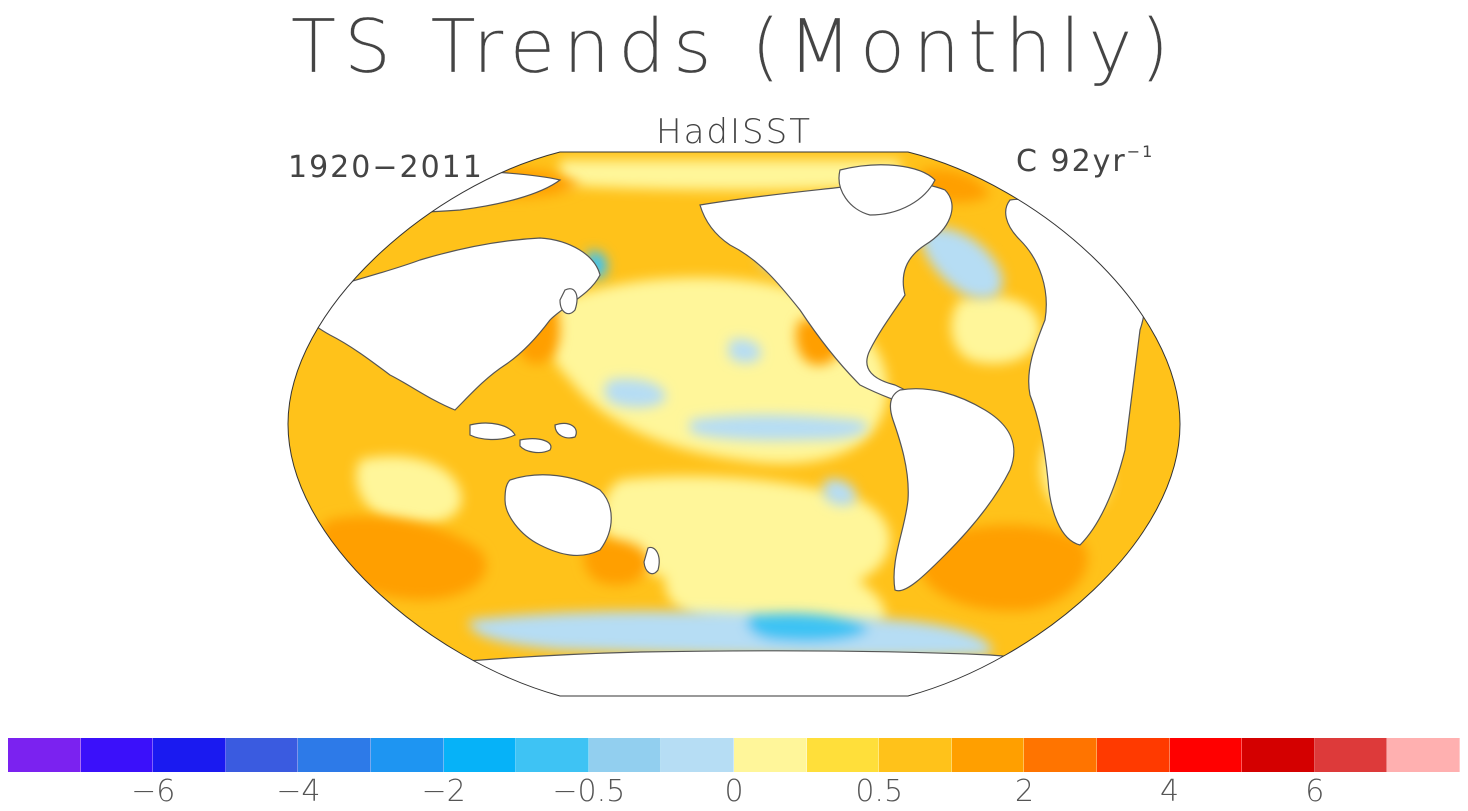 Image resolution: width=1468 pixels, height=811 pixels. What do you see at coordinates (443, 791) in the screenshot?
I see `colorbar-tick-label: −2` at bounding box center [443, 791].